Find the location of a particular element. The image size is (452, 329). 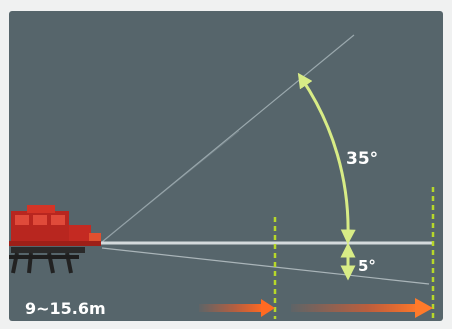

far-range-arrow is located at coordinates (362, 308).